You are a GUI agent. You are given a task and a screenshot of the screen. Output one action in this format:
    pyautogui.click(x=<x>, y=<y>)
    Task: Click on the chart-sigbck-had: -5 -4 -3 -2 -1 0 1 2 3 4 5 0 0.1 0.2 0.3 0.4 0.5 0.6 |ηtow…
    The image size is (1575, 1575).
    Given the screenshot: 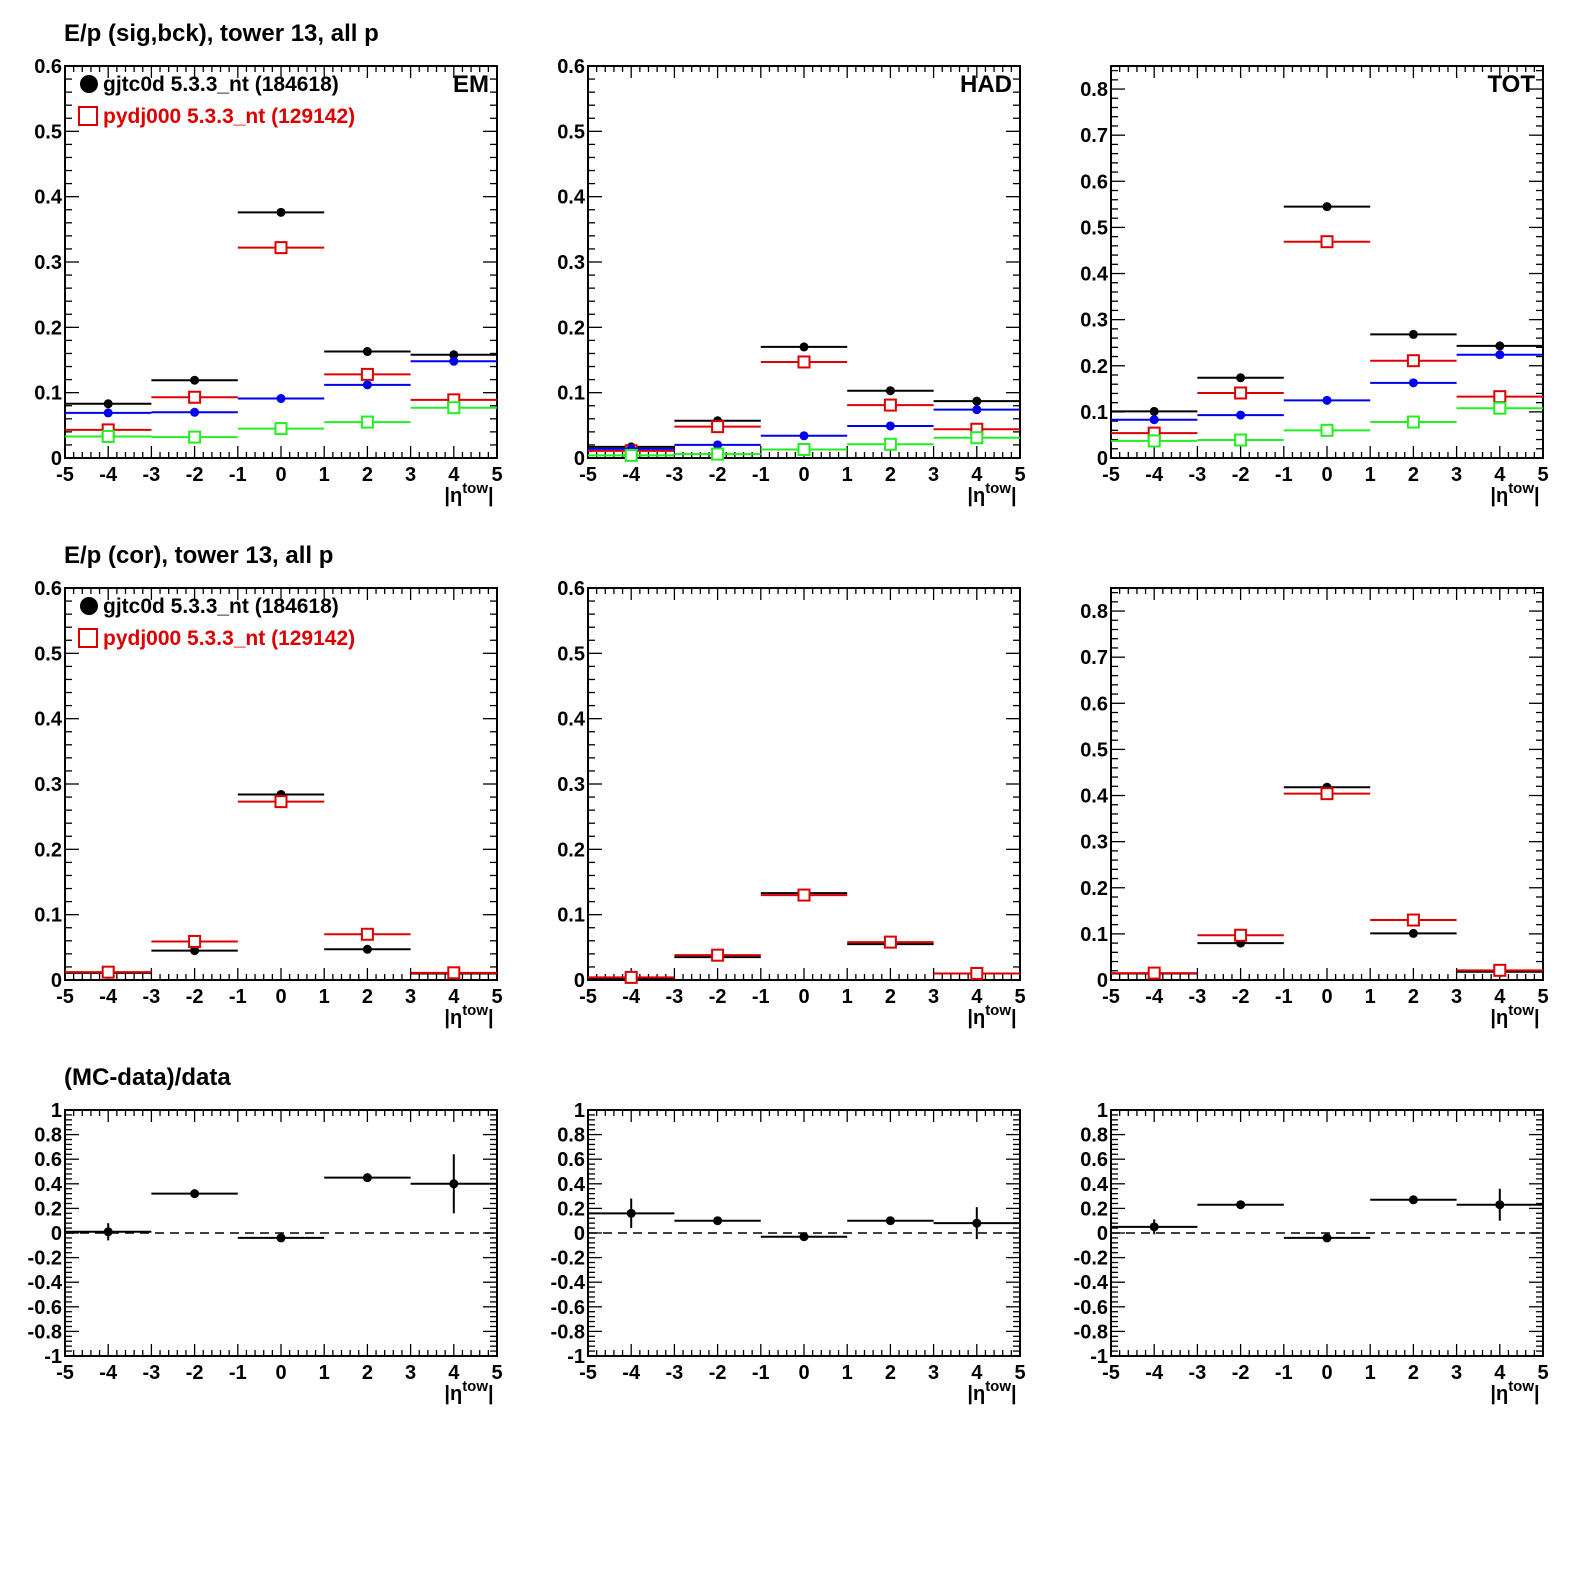 What is the action you would take?
    pyautogui.click(x=791, y=281)
    